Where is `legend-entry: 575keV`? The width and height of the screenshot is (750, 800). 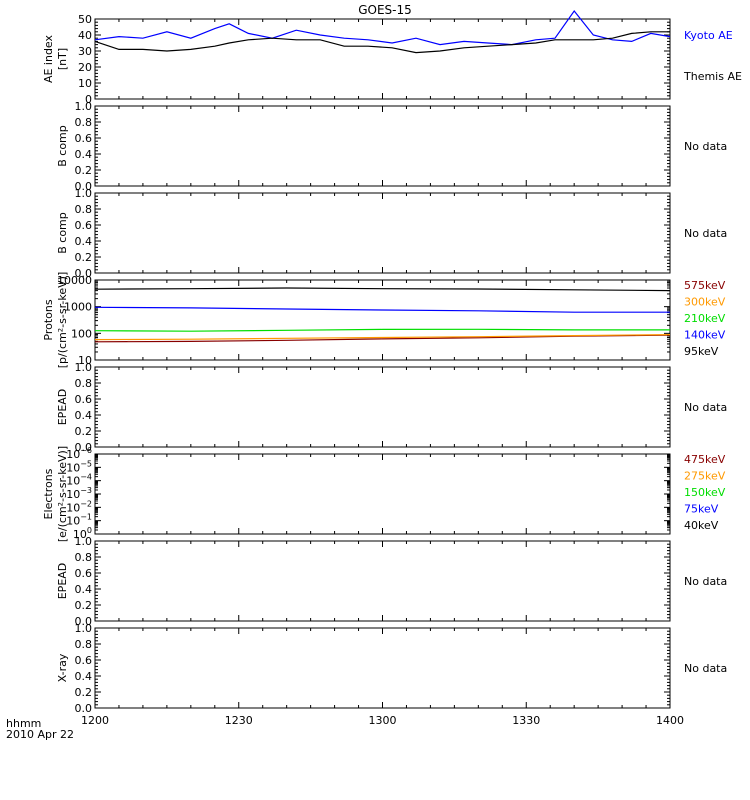 legend-entry: 575keV is located at coordinates (705, 285).